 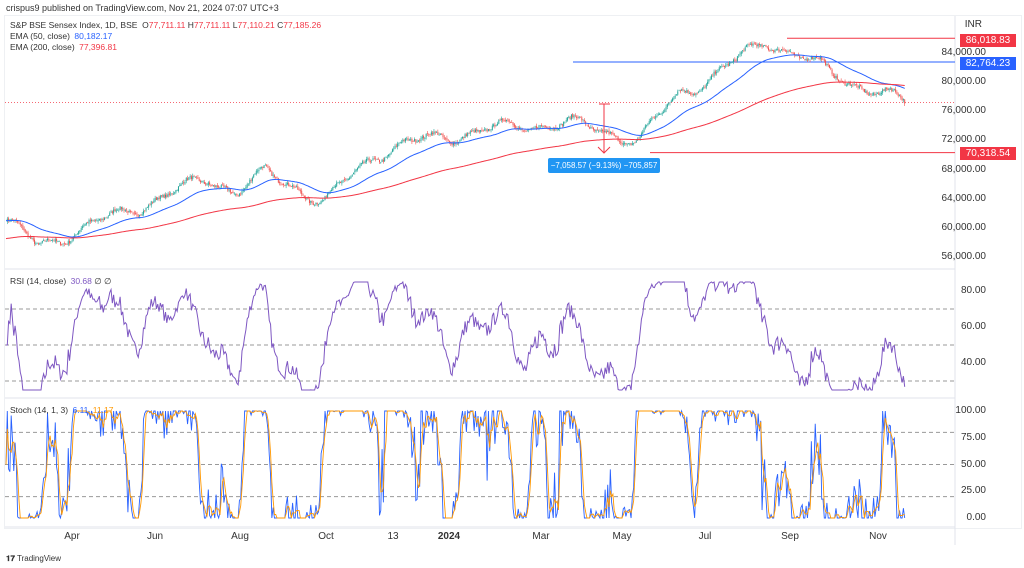 What do you see at coordinates (61, 36) in the screenshot?
I see `legend-ema50: EMA (50, close) 80,182.17` at bounding box center [61, 36].